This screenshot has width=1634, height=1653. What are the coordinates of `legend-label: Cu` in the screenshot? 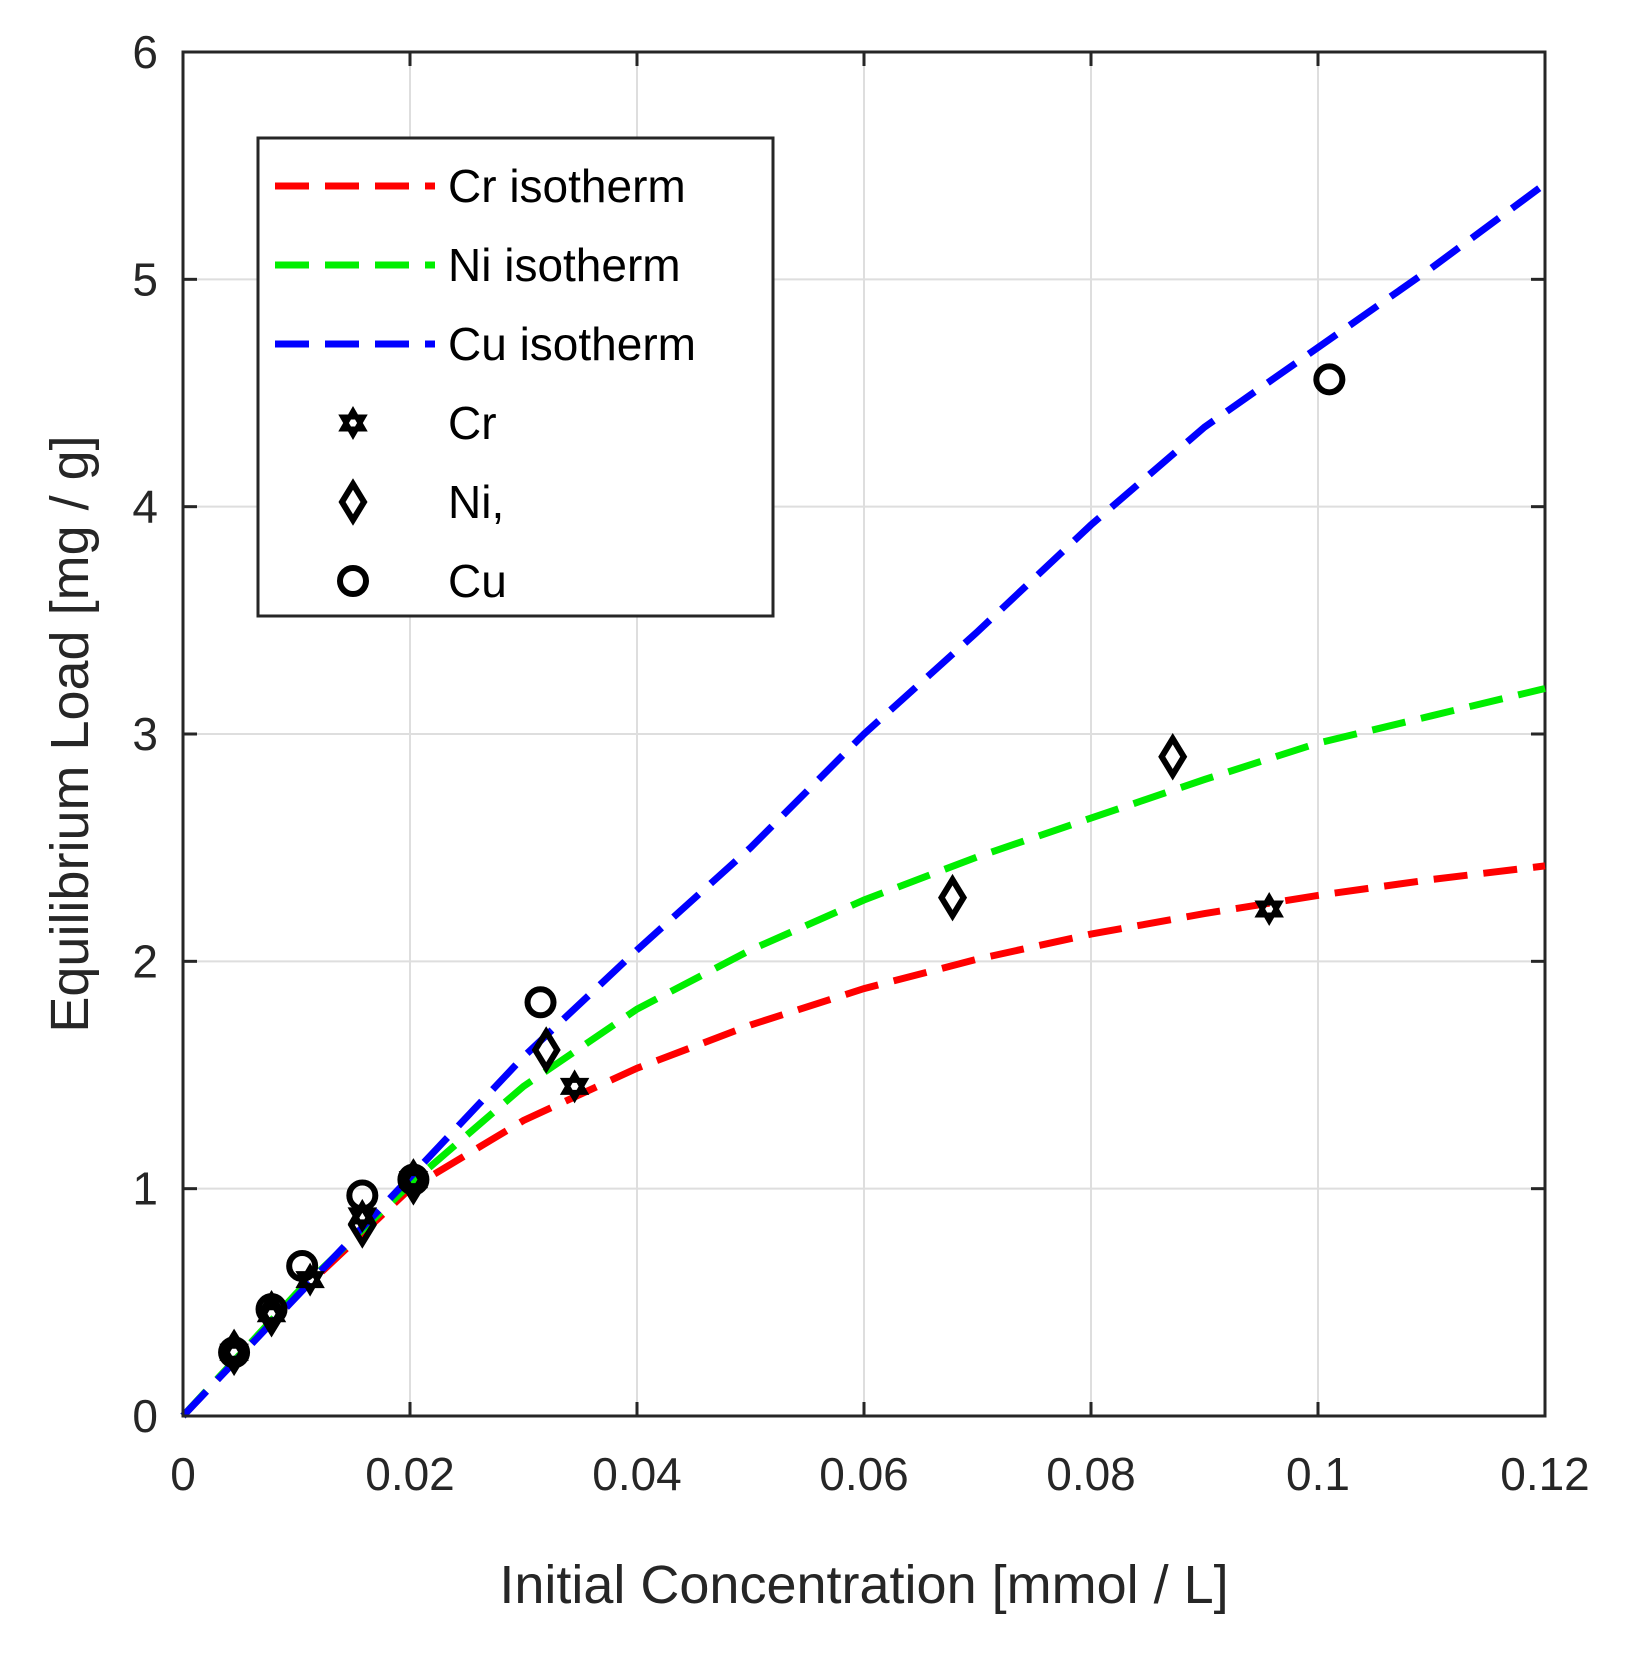 It's located at (477, 581).